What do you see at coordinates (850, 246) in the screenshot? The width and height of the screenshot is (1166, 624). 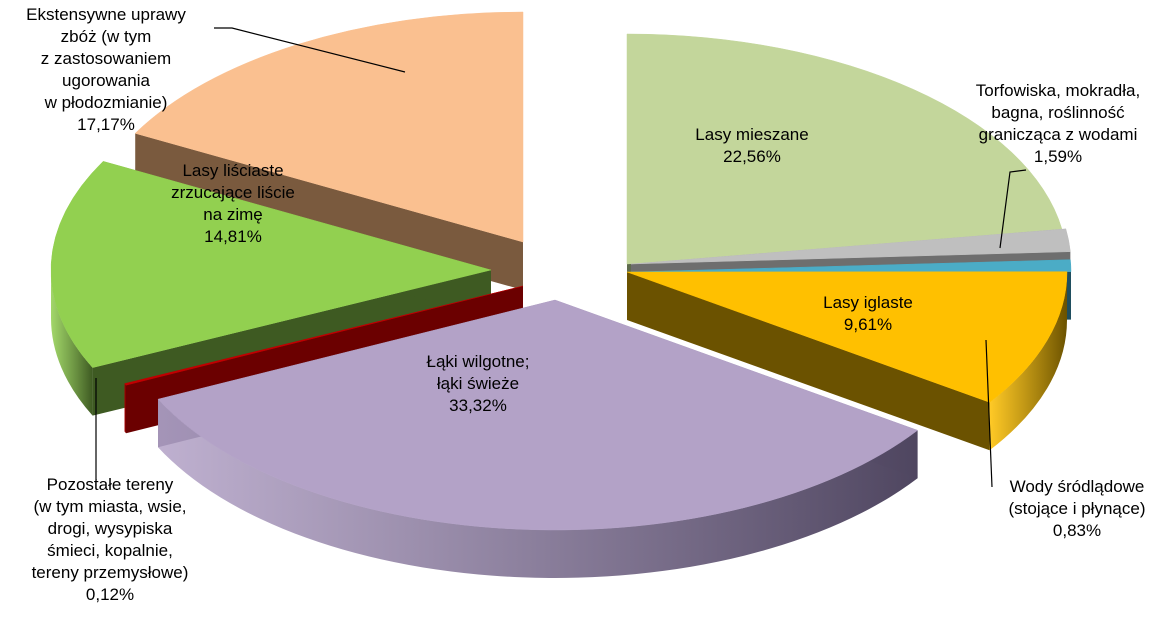 I see `slice-torfowiska-mokradla-bagna-rosl` at bounding box center [850, 246].